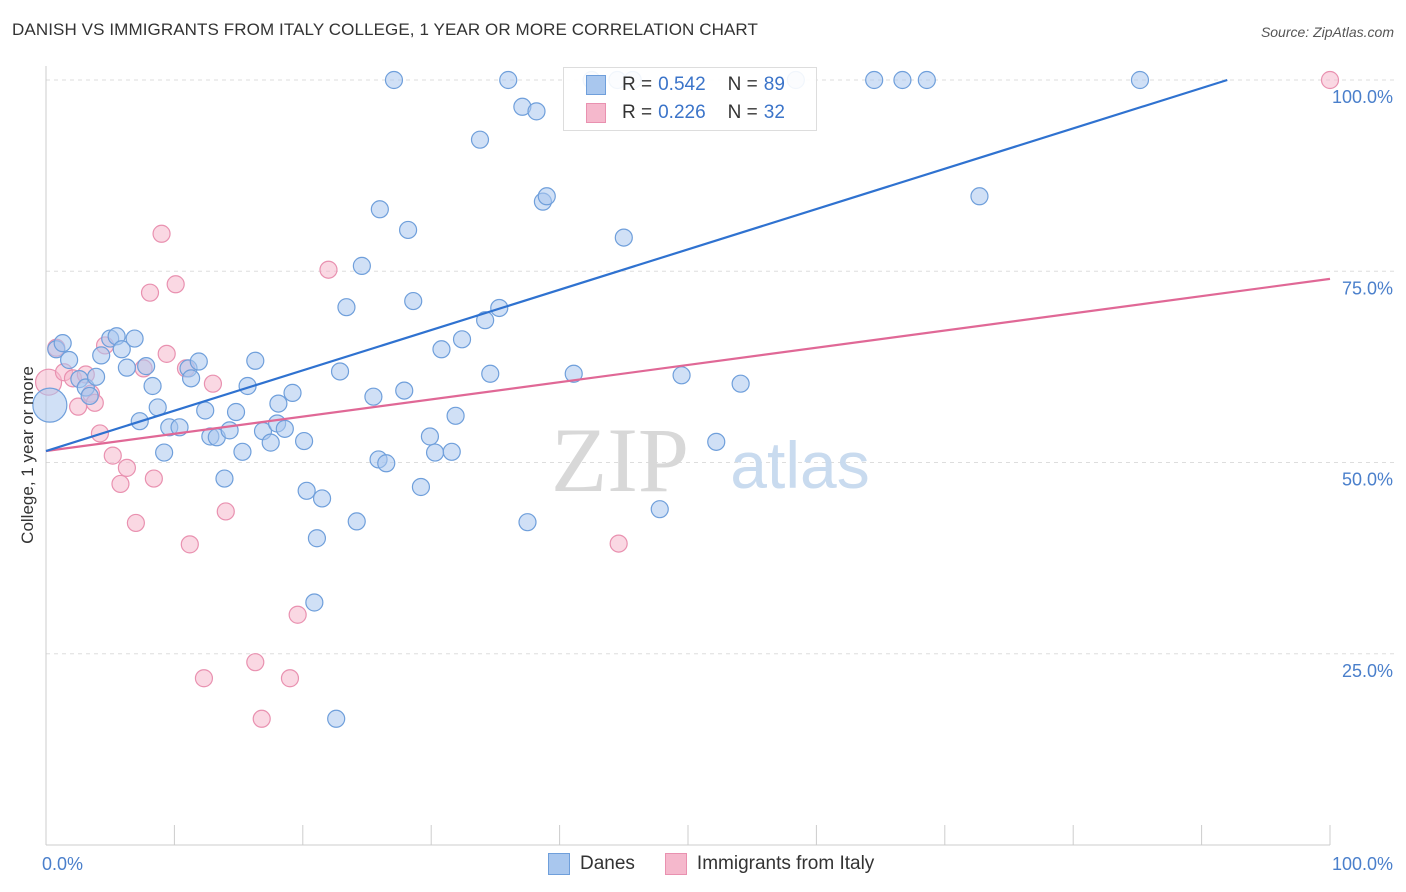  What do you see at coordinates (62, 864) in the screenshot?
I see `x-tick-label: 0.0%` at bounding box center [62, 864].